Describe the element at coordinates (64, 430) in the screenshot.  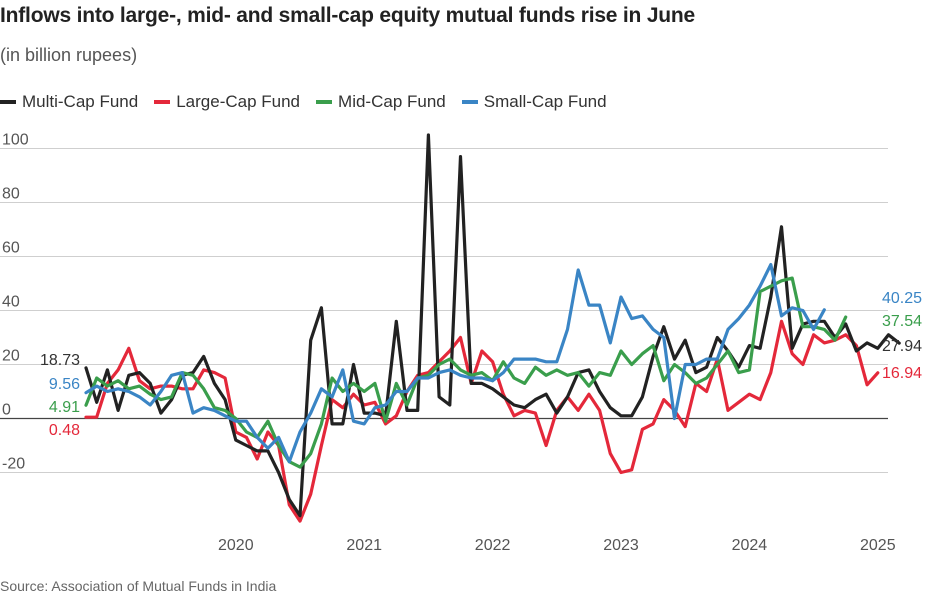
I see `start-label-1: 0.48` at that location.